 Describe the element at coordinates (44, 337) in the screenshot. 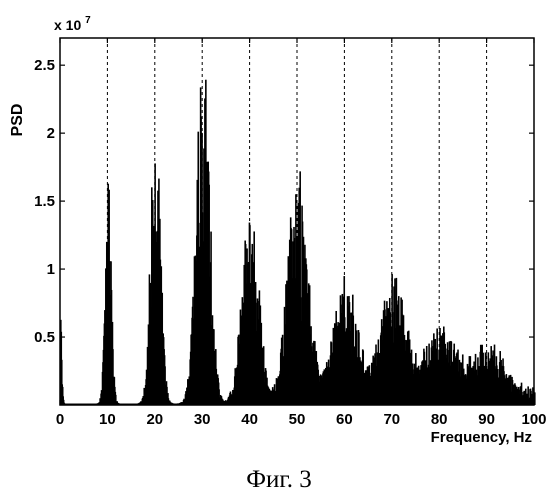

I see `y-tick-label: 0.5` at that location.